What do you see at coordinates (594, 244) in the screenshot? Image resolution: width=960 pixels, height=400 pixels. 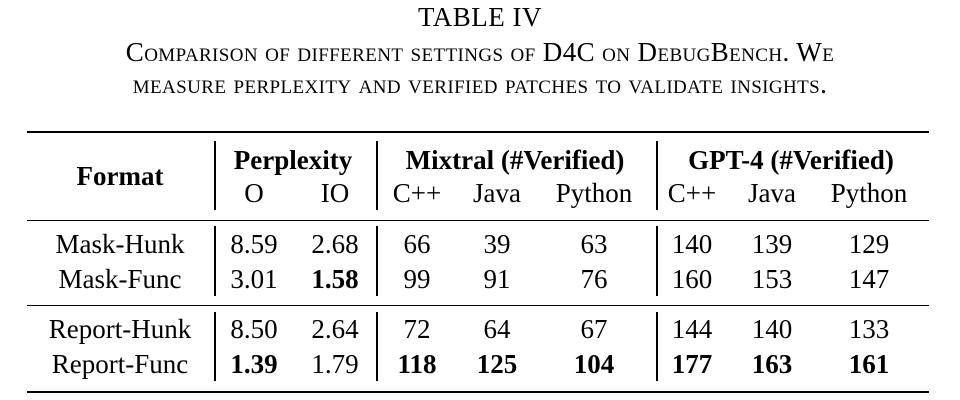 I see `table-cell: 63` at bounding box center [594, 244].